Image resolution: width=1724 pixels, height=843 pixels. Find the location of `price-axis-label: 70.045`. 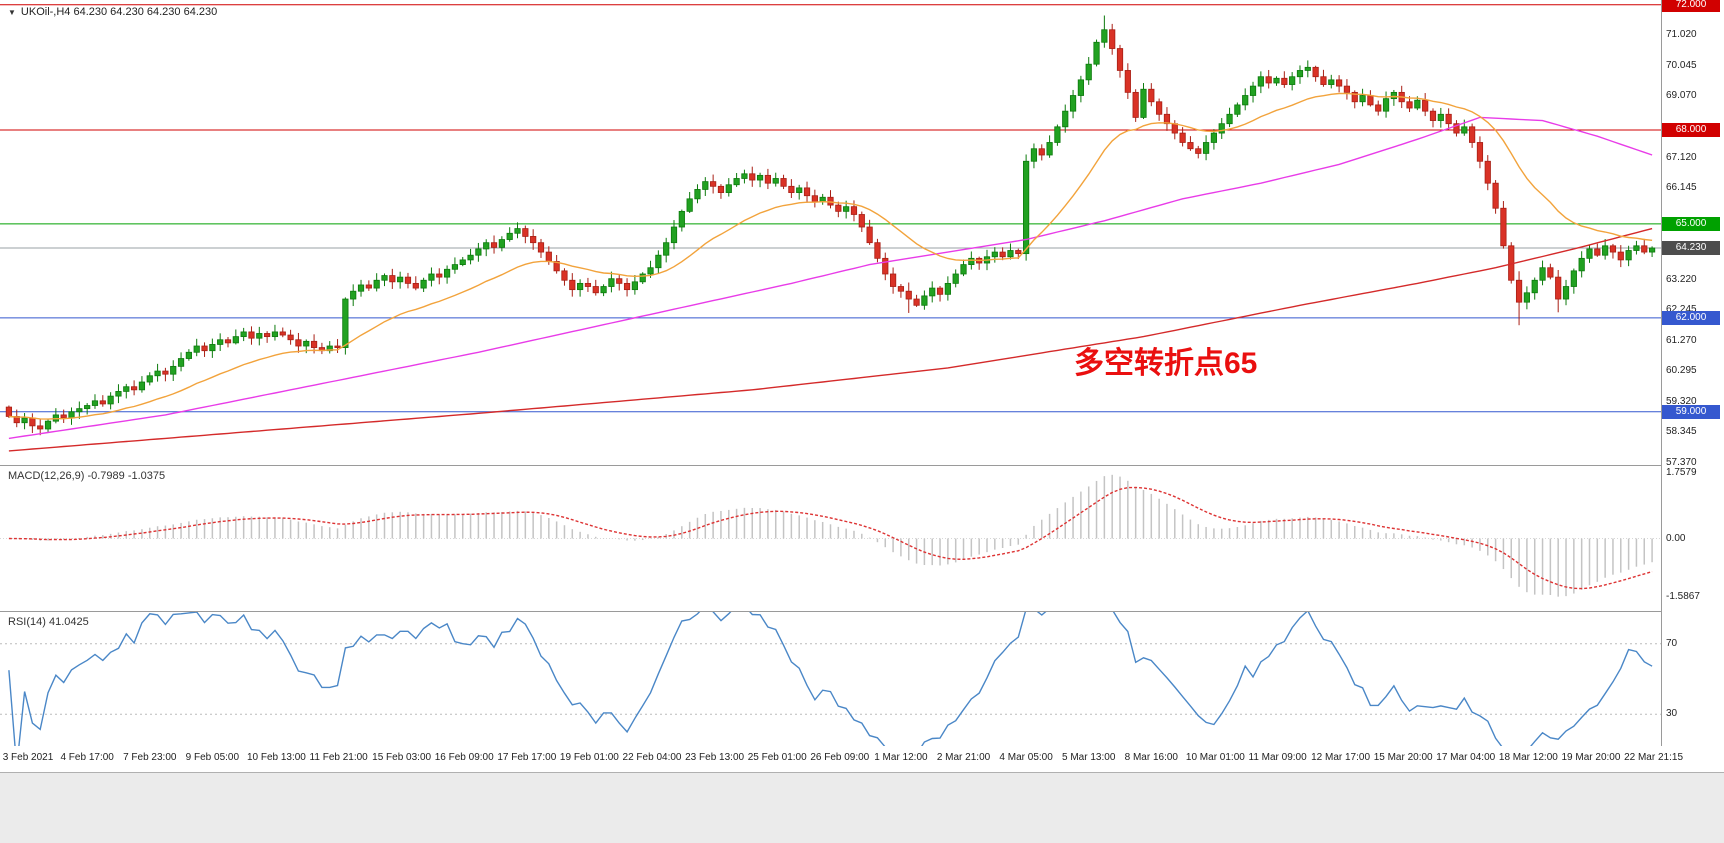

price-axis-label: 70.045 is located at coordinates (1681, 65).